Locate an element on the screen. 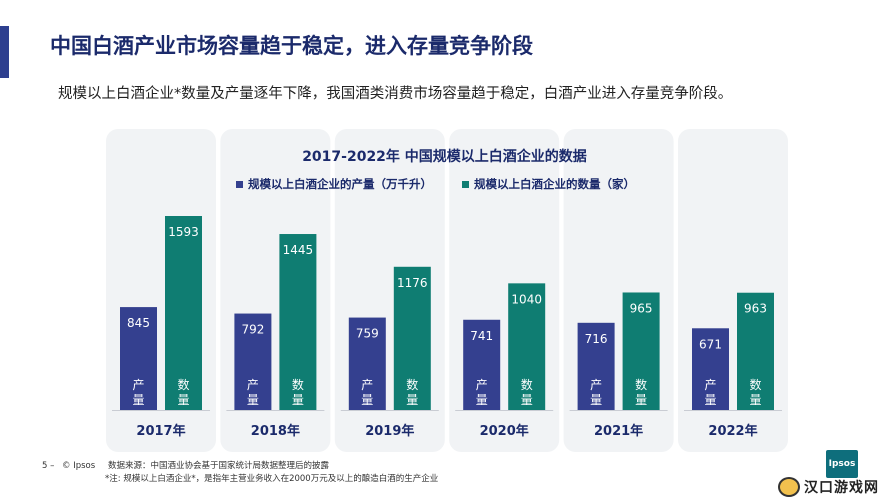 This screenshot has height=500, width=889. x-tick-label: 2022年 is located at coordinates (732, 431).